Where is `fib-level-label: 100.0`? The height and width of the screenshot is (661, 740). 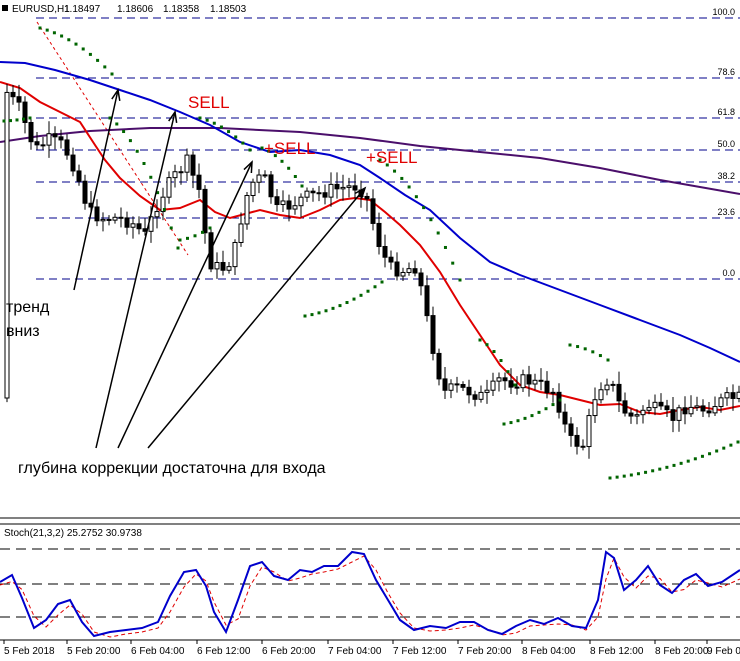 fib-level-label: 100.0 is located at coordinates (723, 12).